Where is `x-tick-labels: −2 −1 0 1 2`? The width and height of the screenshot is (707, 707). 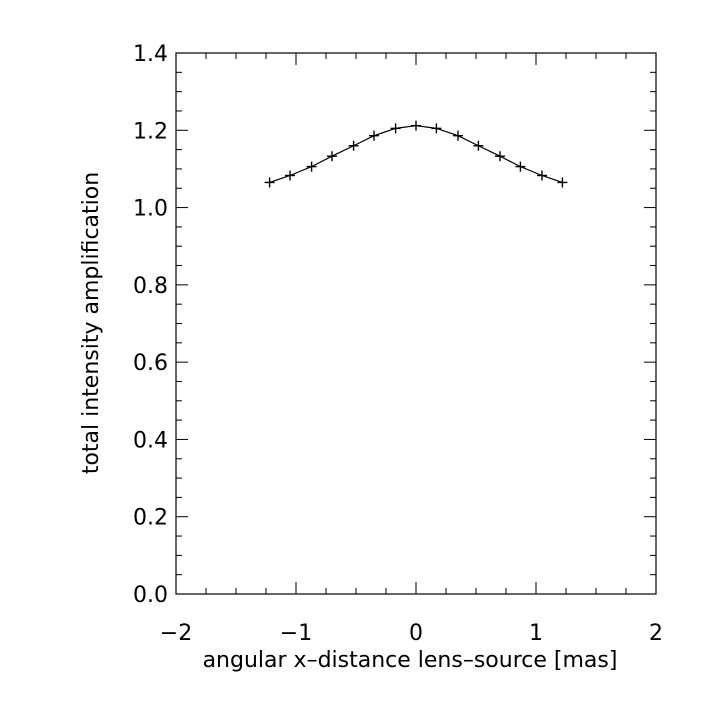
x-tick-labels: −2 −1 0 1 2 is located at coordinates (411, 633).